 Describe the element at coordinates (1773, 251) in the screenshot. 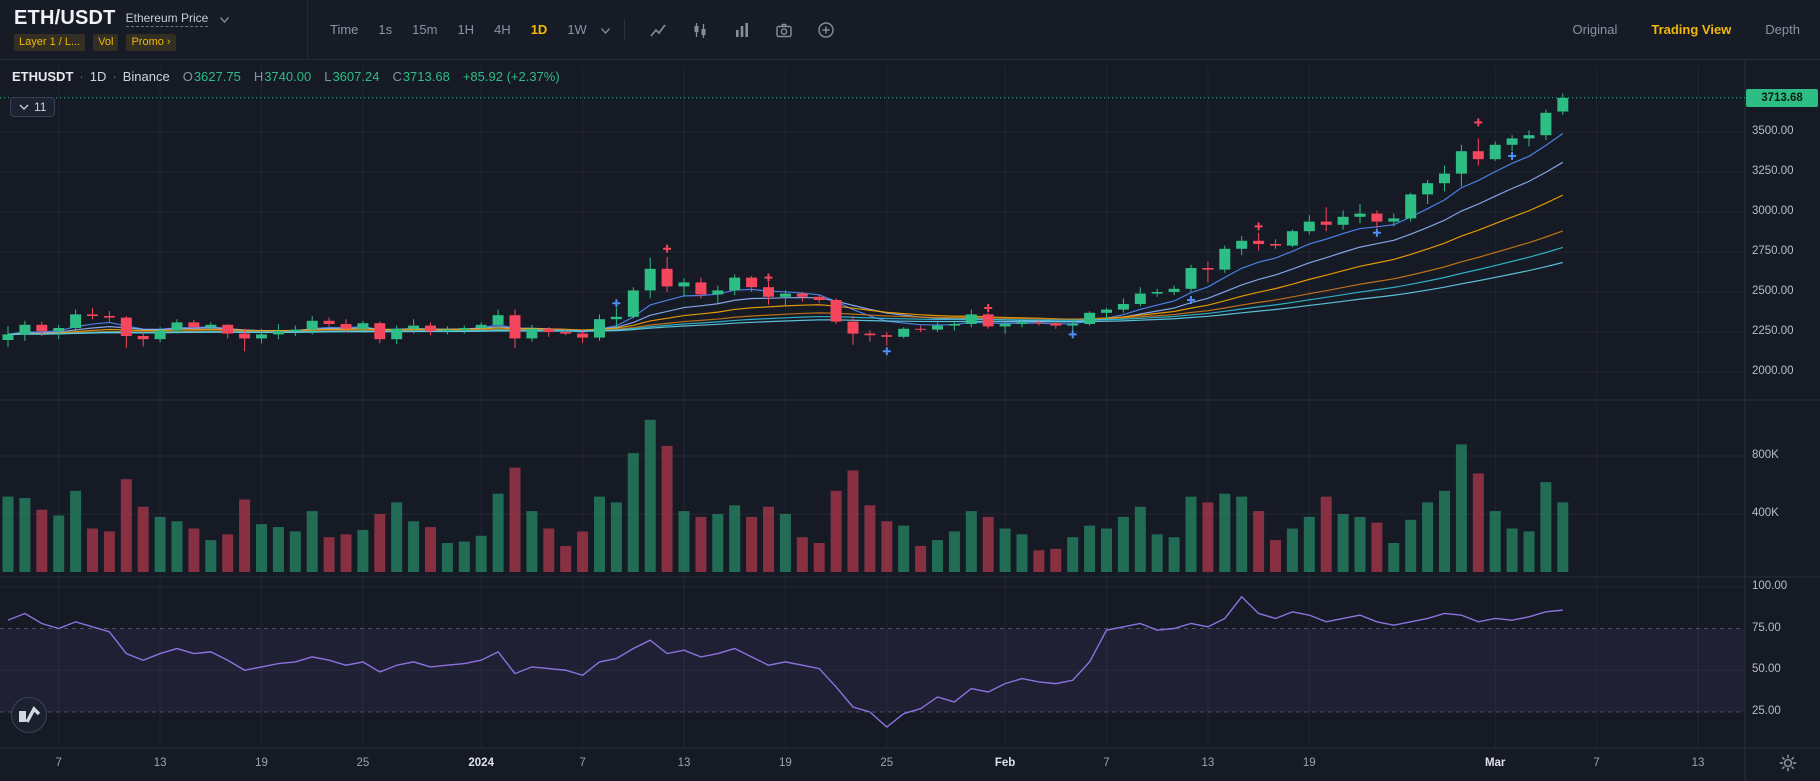

I see `price-axis-label: 2750.00` at that location.